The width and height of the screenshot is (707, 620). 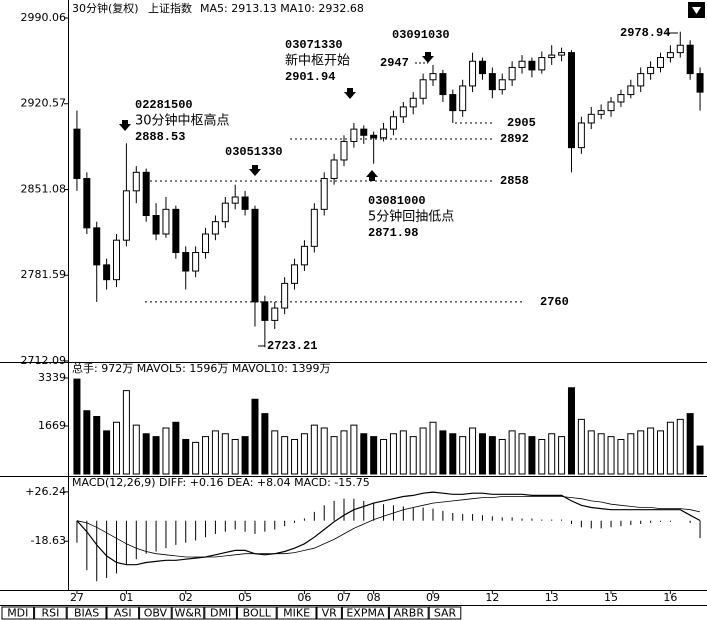 I want to click on annotation: 2871.98, so click(x=393, y=233).